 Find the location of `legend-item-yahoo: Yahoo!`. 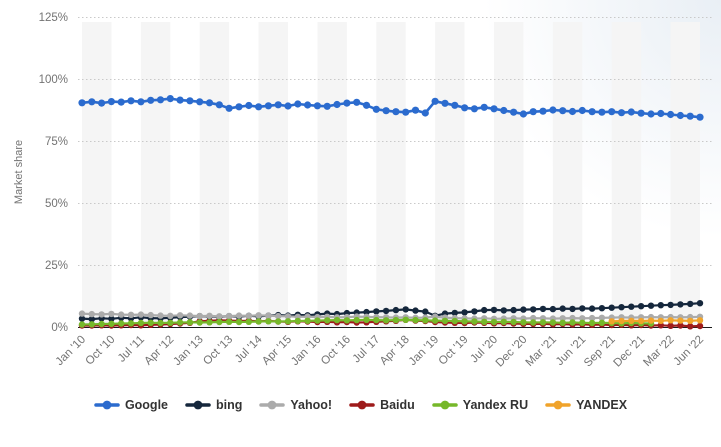

legend-item-yahoo: Yahoo! is located at coordinates (295, 405).